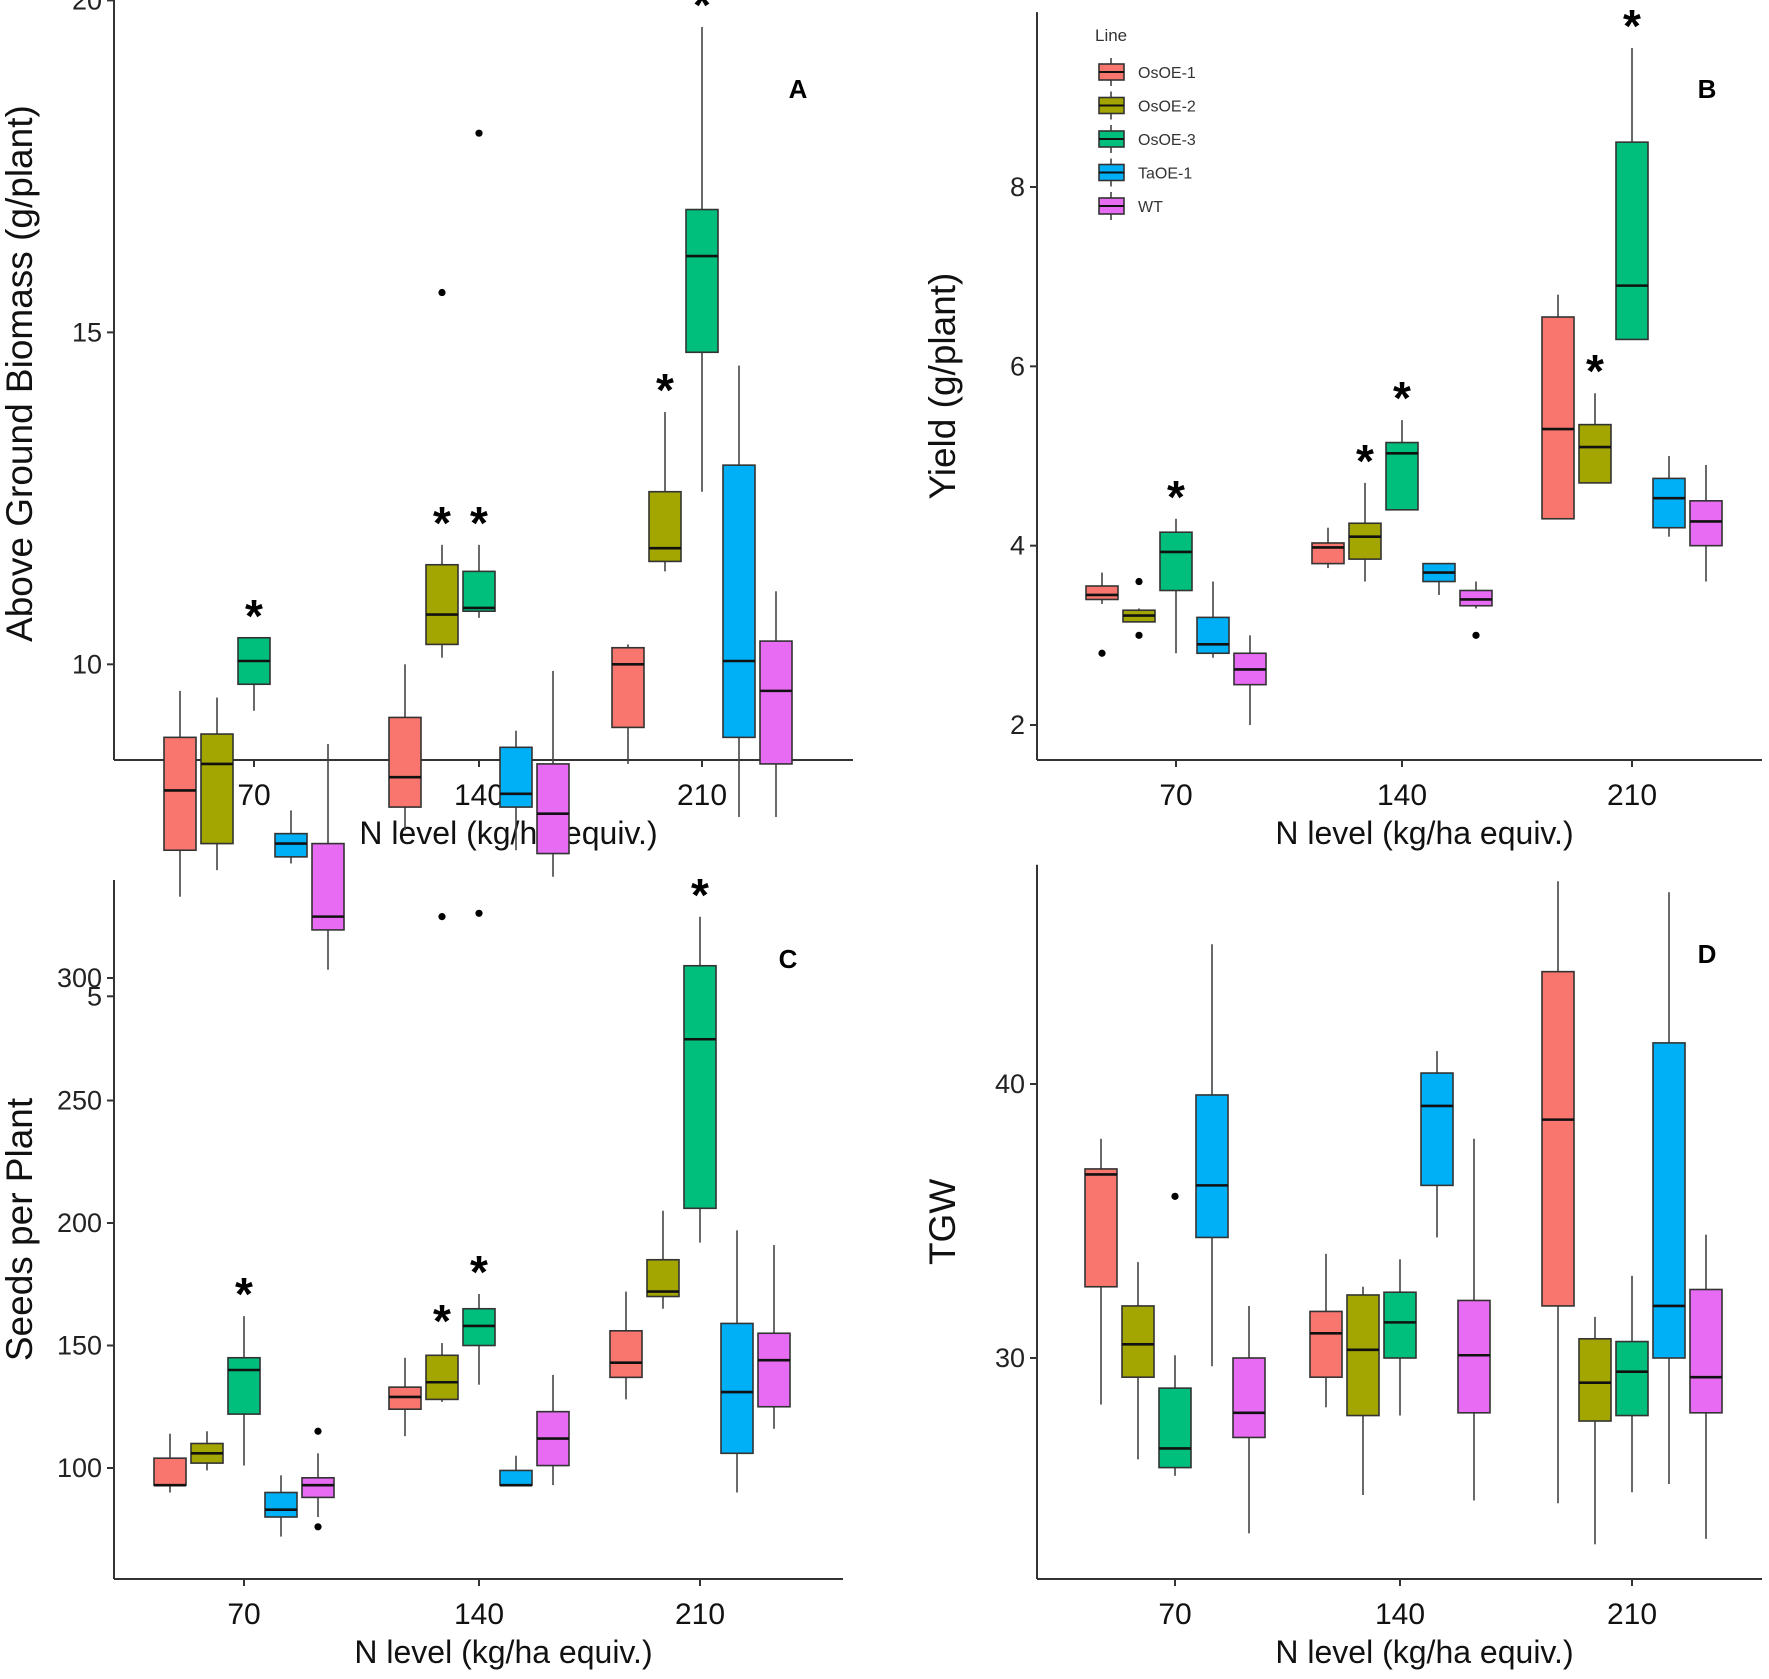 Image resolution: width=1769 pixels, height=1679 pixels. Describe the element at coordinates (1167, 140) in the screenshot. I see `legend-label: OsOE-3` at that location.